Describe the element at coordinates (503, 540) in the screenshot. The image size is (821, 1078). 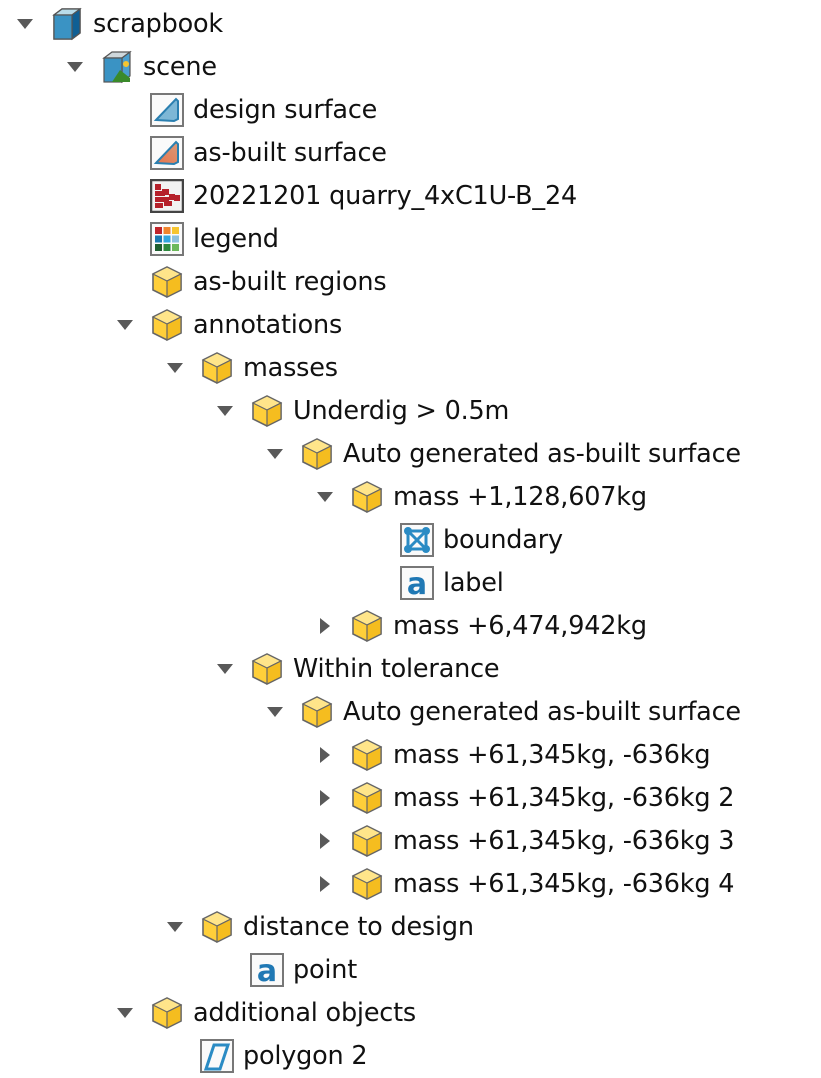
I see `tree-item-label: boundary` at that location.